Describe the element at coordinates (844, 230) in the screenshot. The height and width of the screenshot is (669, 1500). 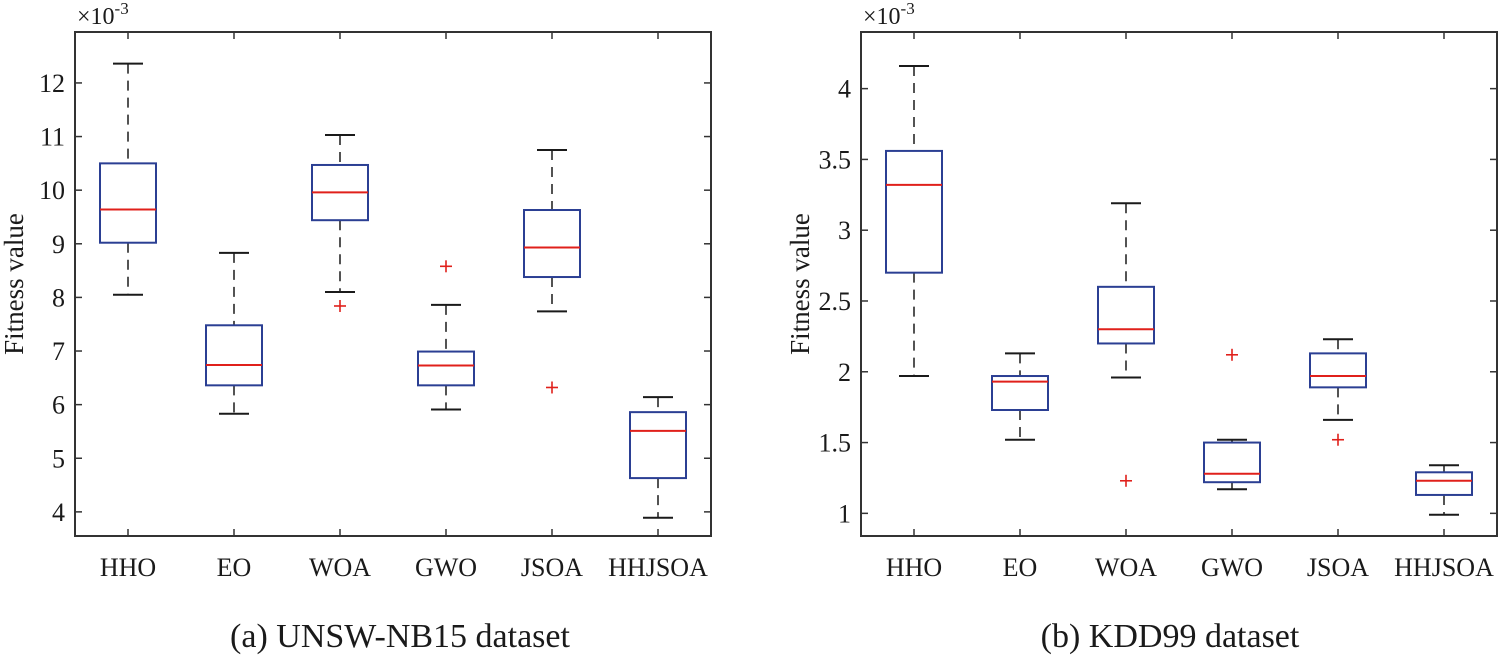
I see `y-tick-label: 3` at that location.